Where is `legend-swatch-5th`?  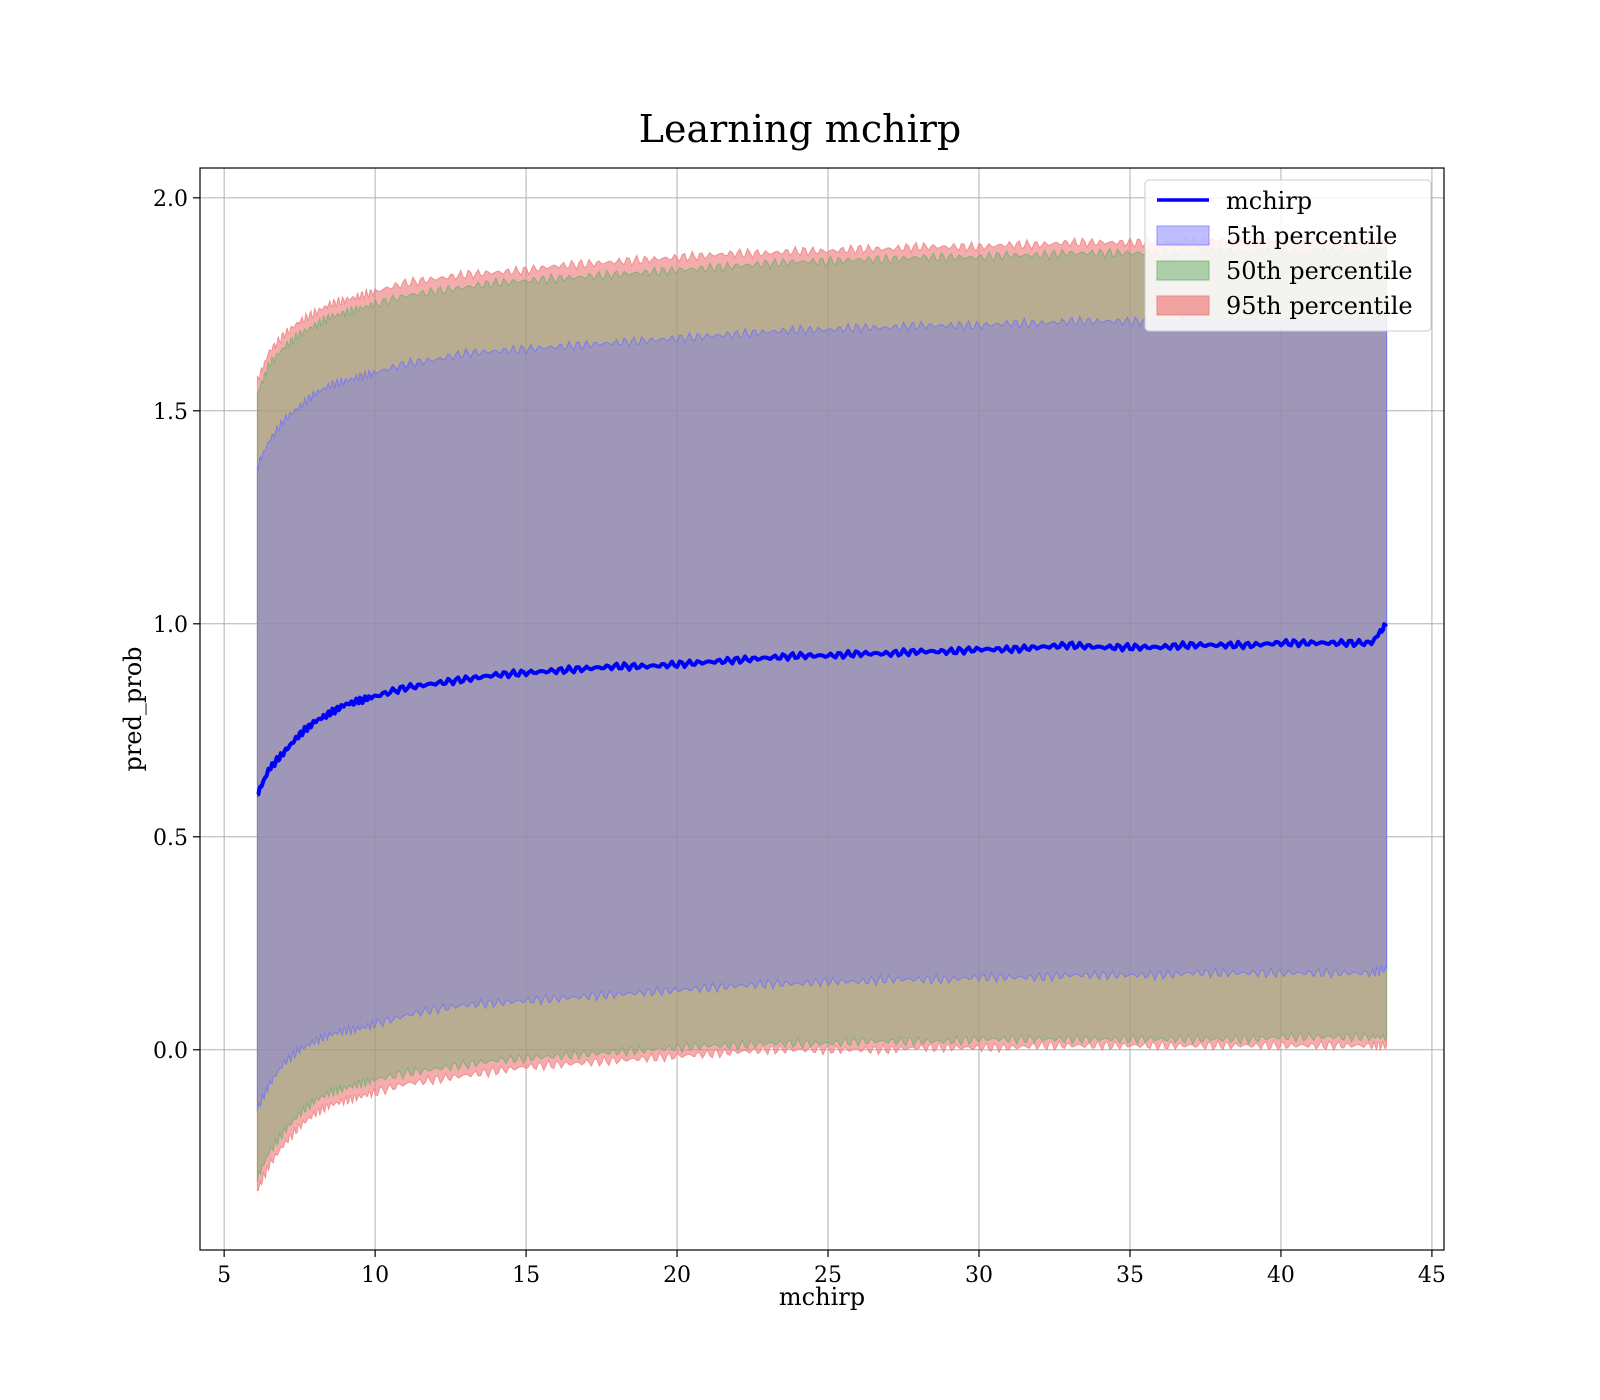
legend-swatch-5th is located at coordinates (1183, 235).